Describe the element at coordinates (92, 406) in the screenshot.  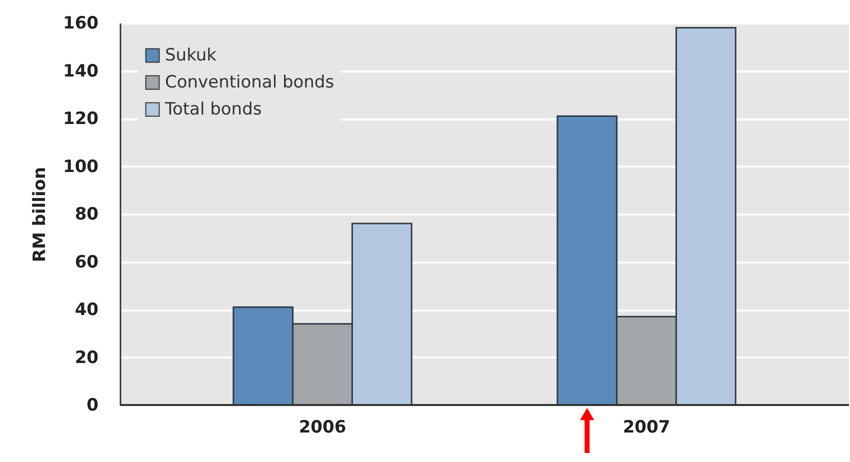
I see `y-tick-label: 0` at that location.